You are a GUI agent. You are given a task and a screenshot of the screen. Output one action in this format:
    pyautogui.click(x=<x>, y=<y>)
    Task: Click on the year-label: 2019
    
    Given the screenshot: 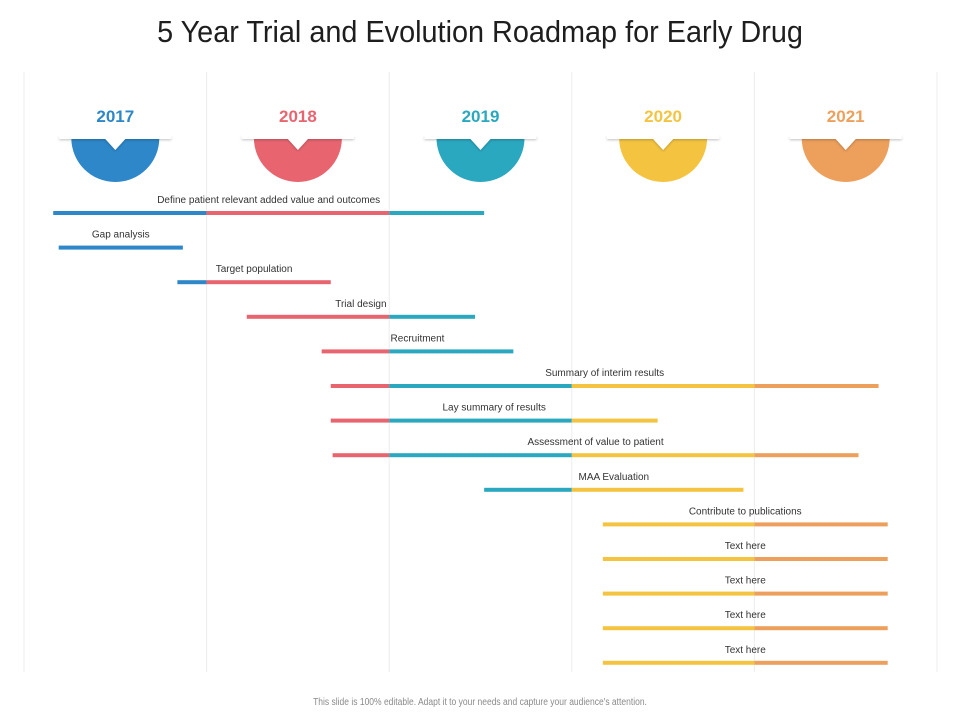 What is the action you would take?
    pyautogui.click(x=481, y=116)
    